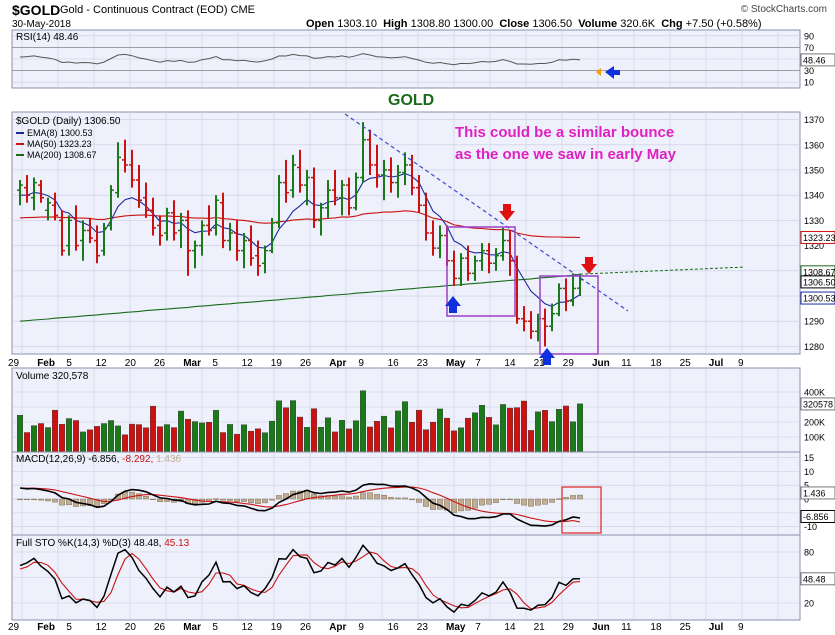 This screenshot has width=835, height=635. Describe the element at coordinates (105, 459) in the screenshot. I see `macd-legend-part: -6.856,` at that location.